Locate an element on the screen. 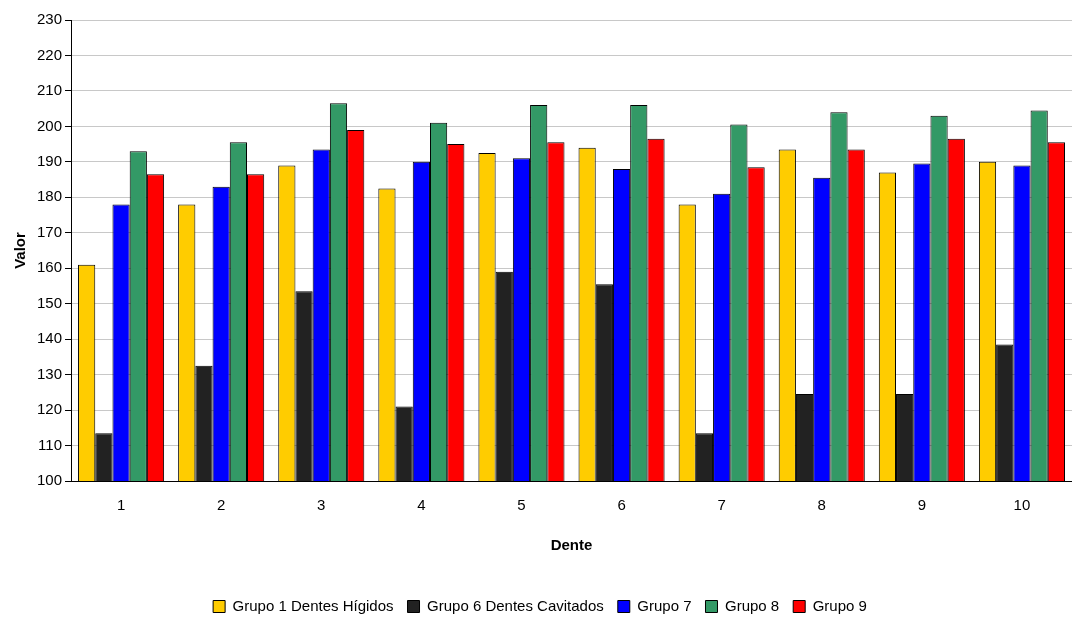 The width and height of the screenshot is (1080, 632). y-tick-label: 120 is located at coordinates (50, 409).